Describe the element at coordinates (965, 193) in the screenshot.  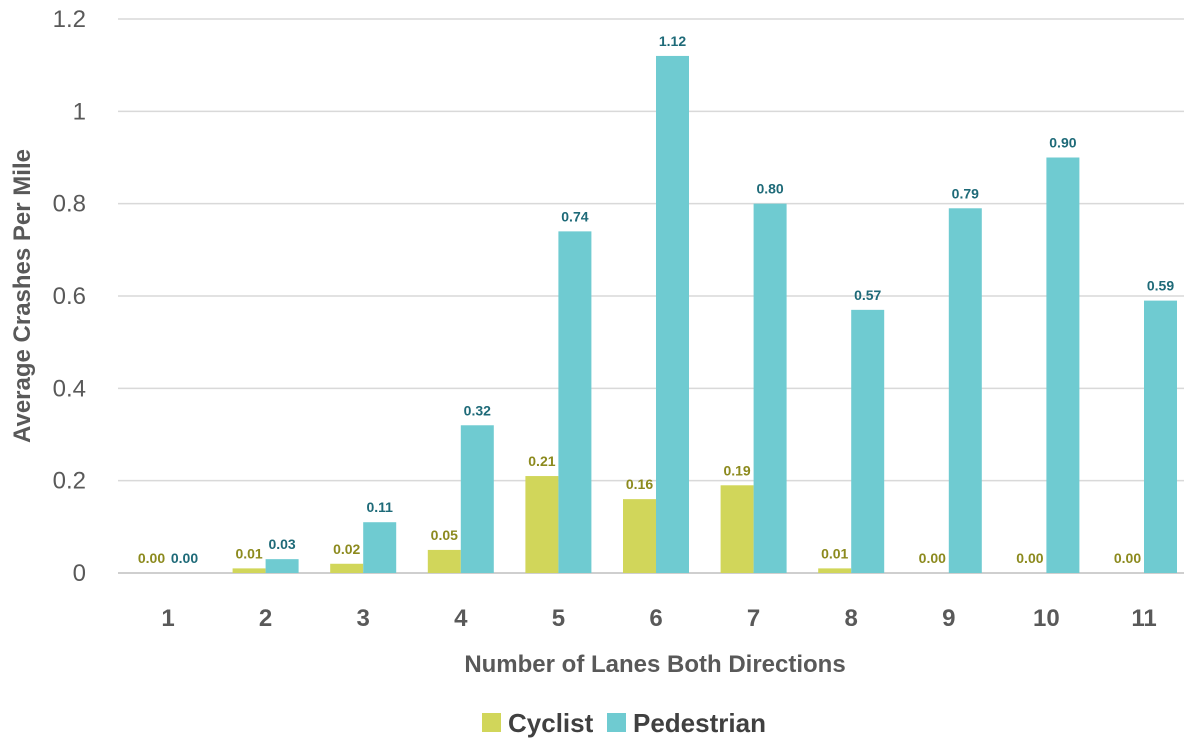
I see `data-label-pedestrian-9: 0.79` at that location.